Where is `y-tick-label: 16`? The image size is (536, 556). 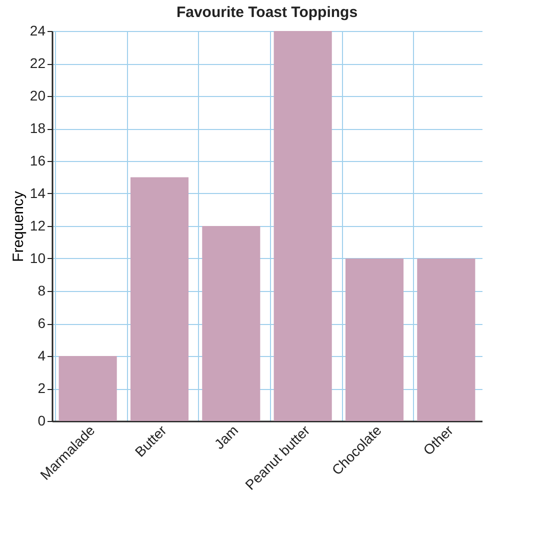 y-tick-label: 16 is located at coordinates (38, 160).